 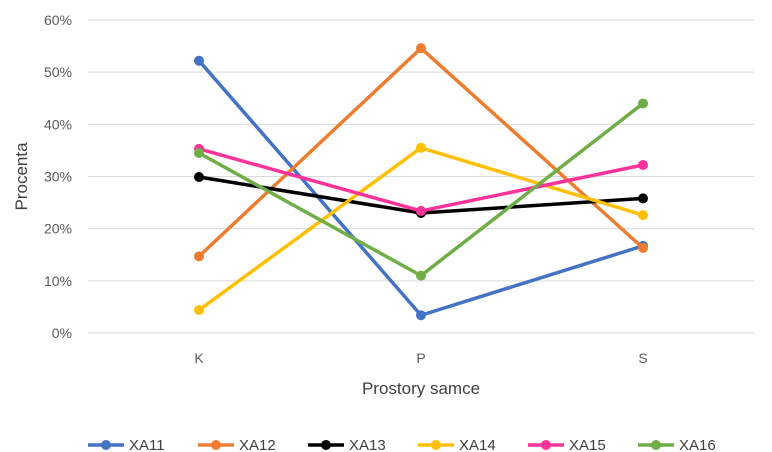 I want to click on y-tick-label: 50%, so click(x=58, y=72).